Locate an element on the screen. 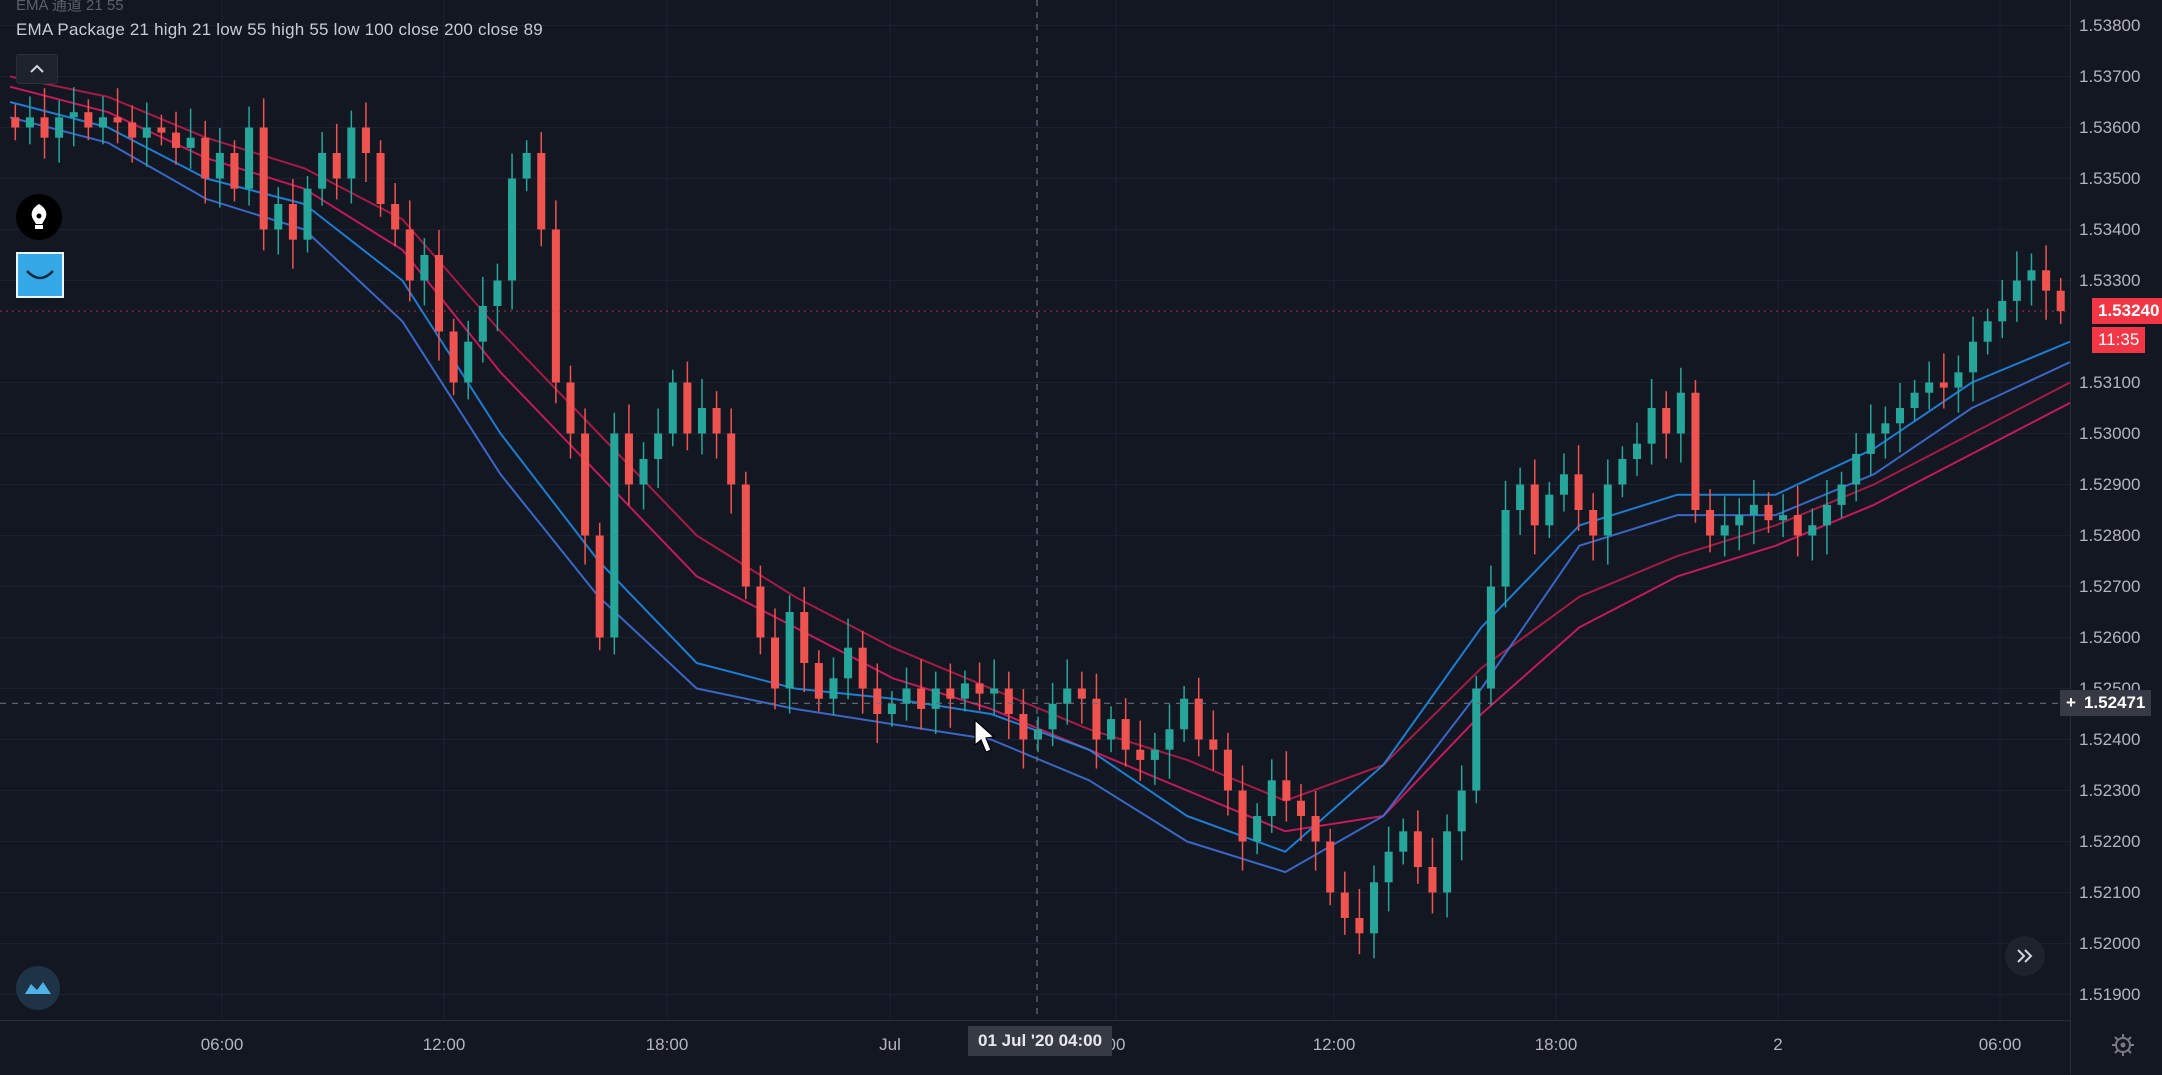  scroll-to-realtime-button is located at coordinates (2025, 956).